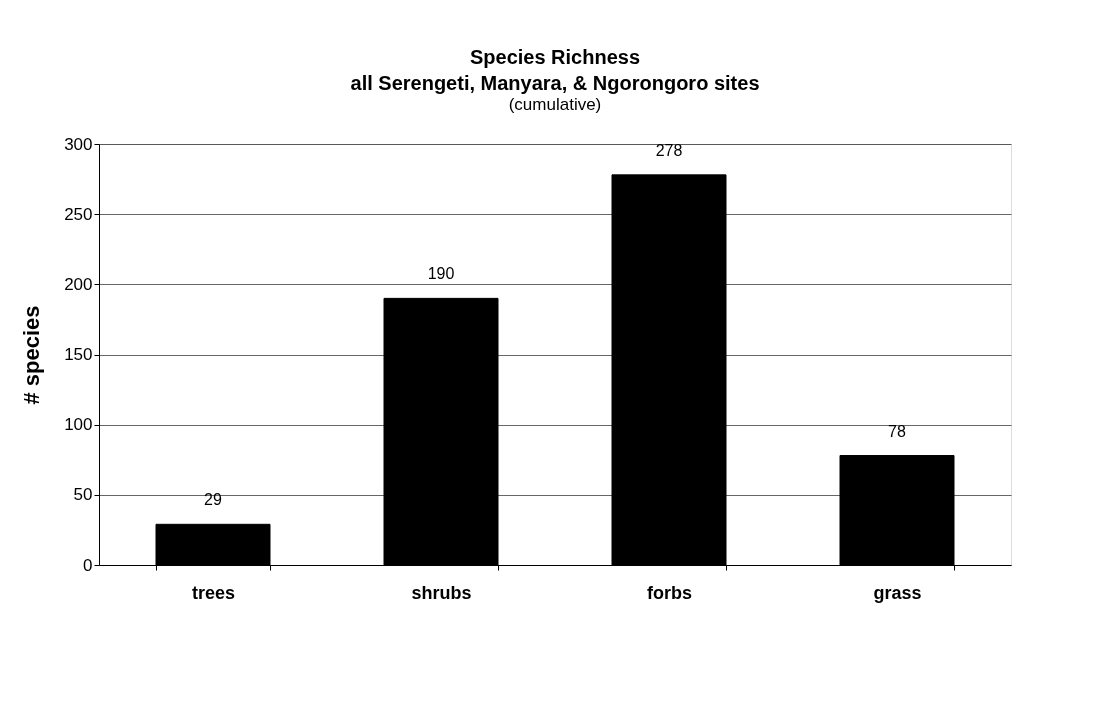  I want to click on data-label: 29, so click(213, 500).